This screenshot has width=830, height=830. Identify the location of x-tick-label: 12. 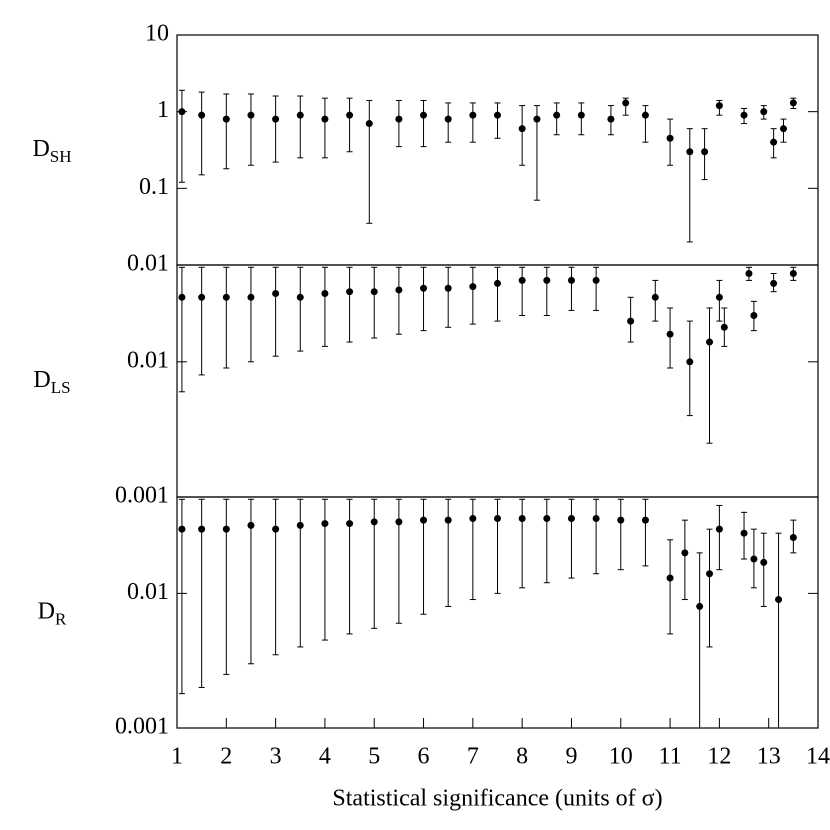
(719, 757).